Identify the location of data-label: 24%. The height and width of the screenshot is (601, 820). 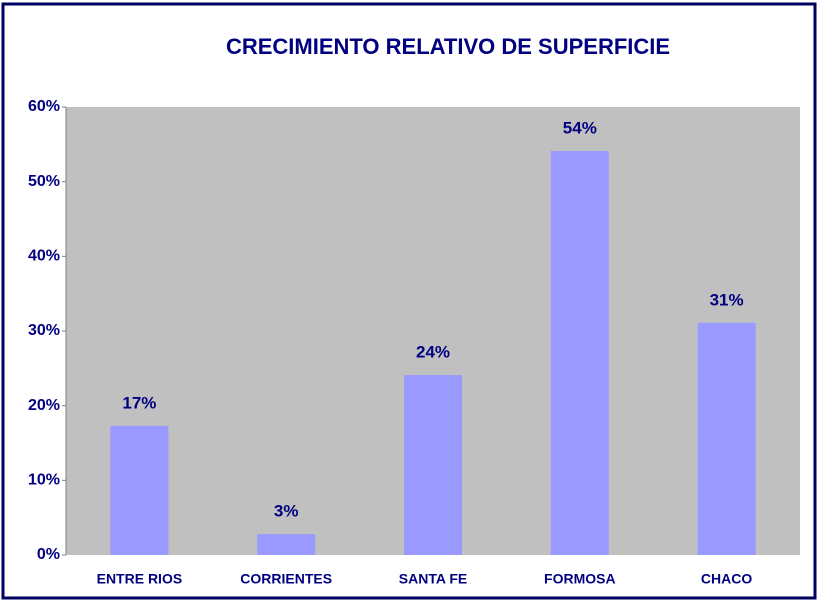
(433, 352).